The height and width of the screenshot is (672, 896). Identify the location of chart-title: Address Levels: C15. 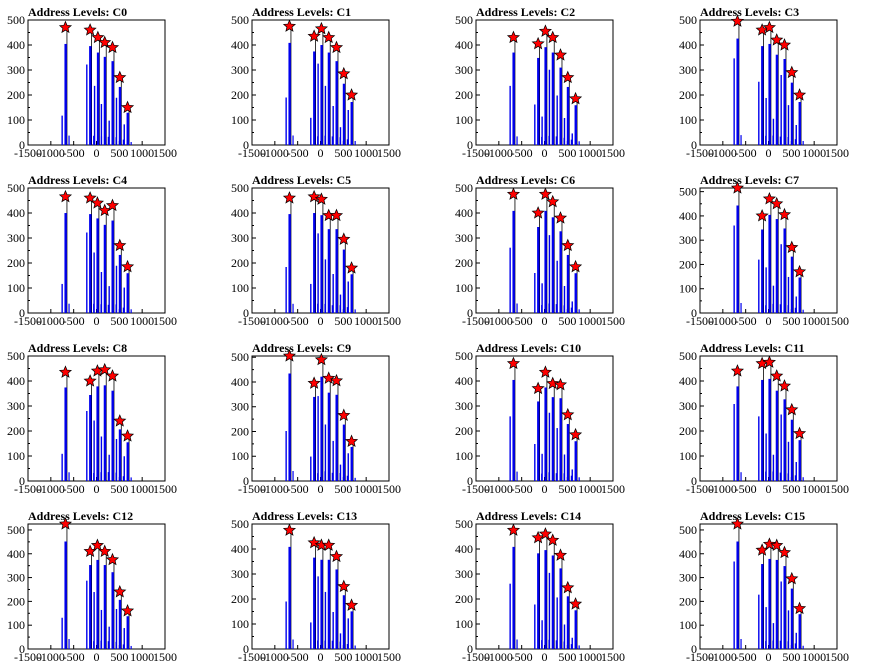
(752, 516).